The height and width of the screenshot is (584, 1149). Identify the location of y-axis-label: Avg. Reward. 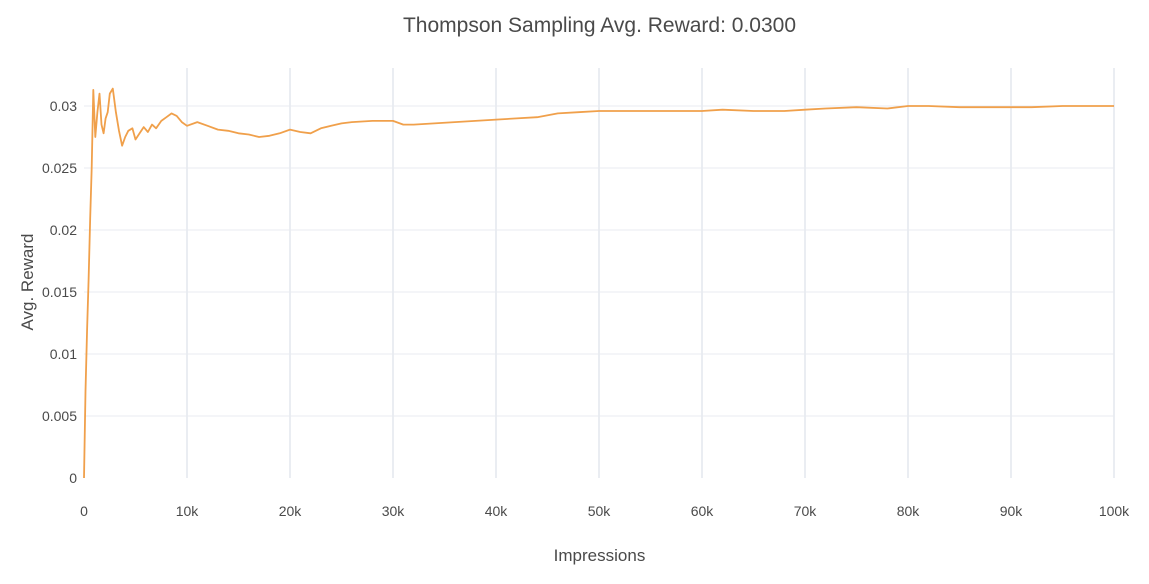
(27, 282).